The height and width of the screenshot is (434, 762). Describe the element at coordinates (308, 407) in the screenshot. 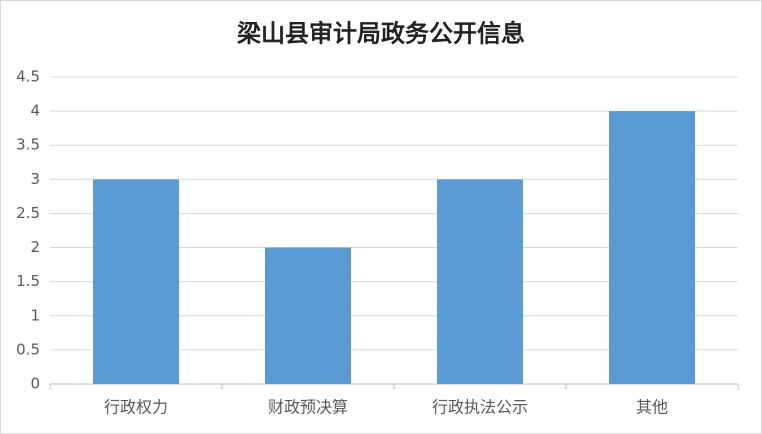

I see `x-tick-label: 财政预决算` at that location.